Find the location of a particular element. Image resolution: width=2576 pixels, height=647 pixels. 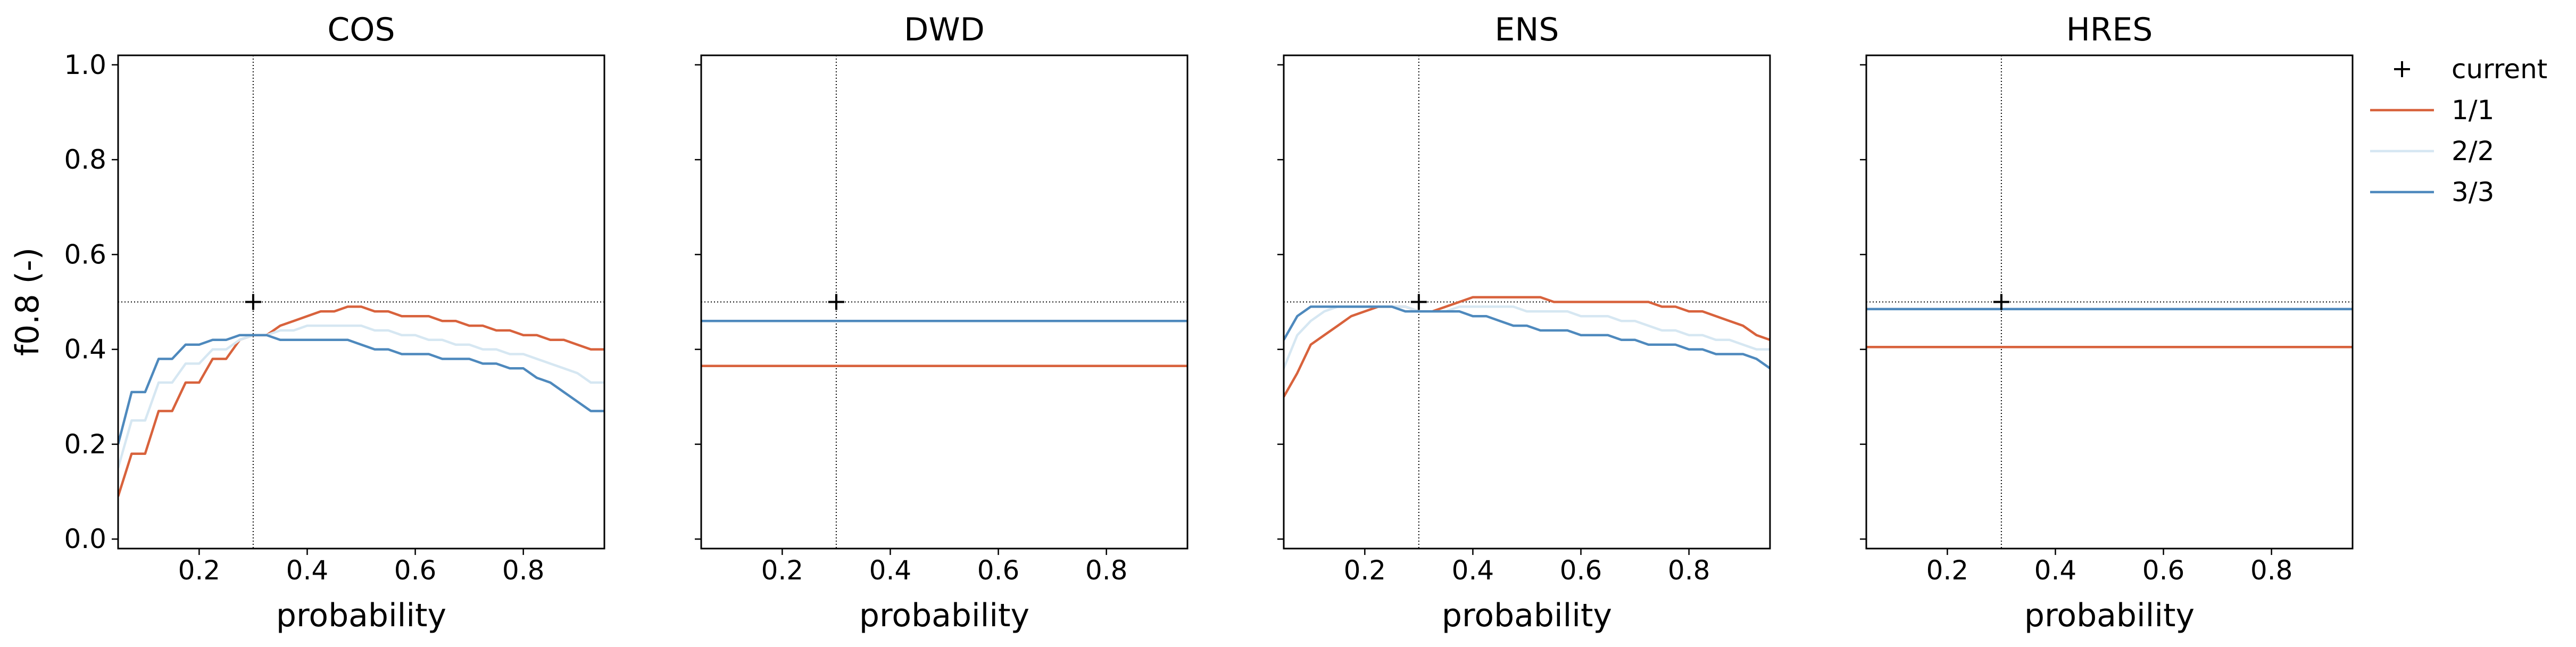

y-tick-label: 0.2 is located at coordinates (85, 444).